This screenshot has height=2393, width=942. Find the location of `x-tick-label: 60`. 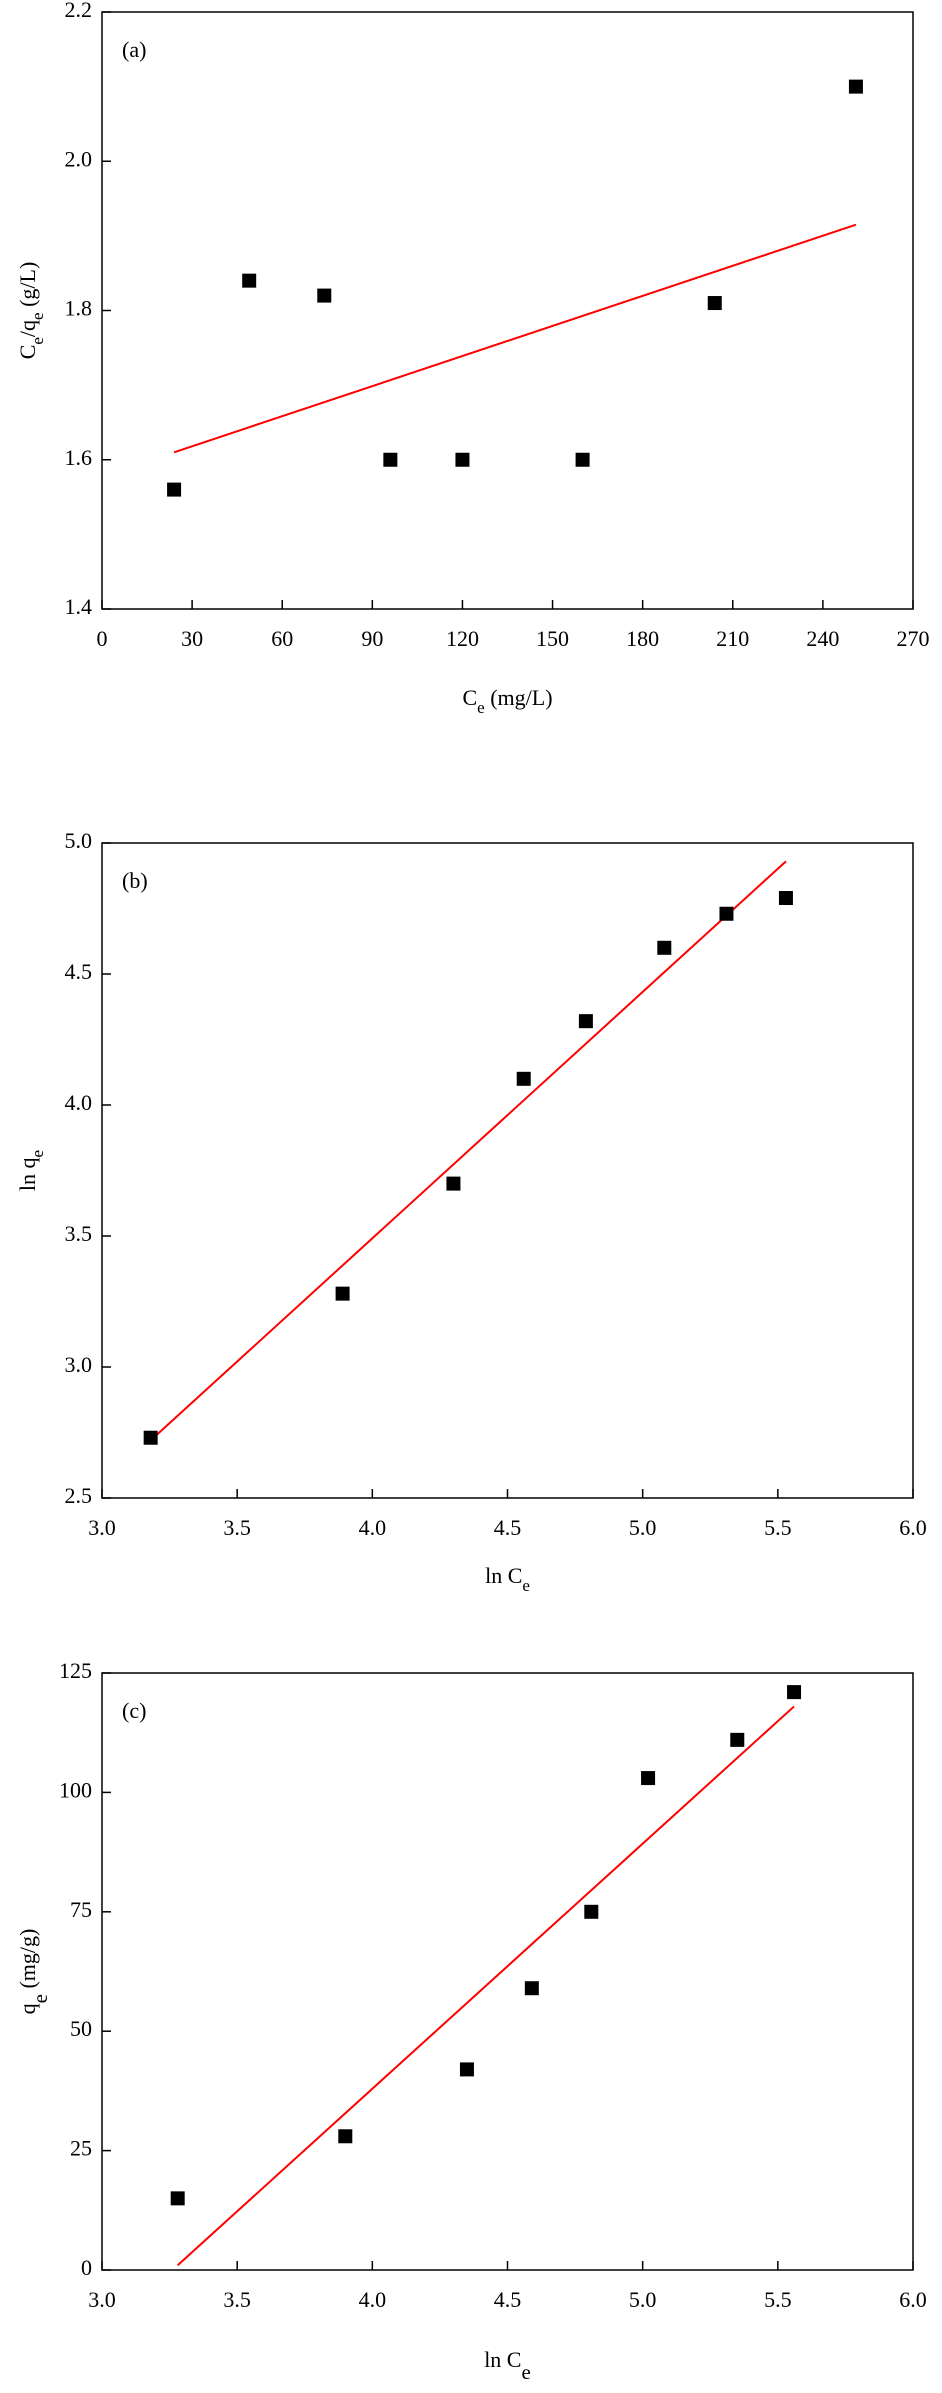

x-tick-label: 60 is located at coordinates (282, 638).